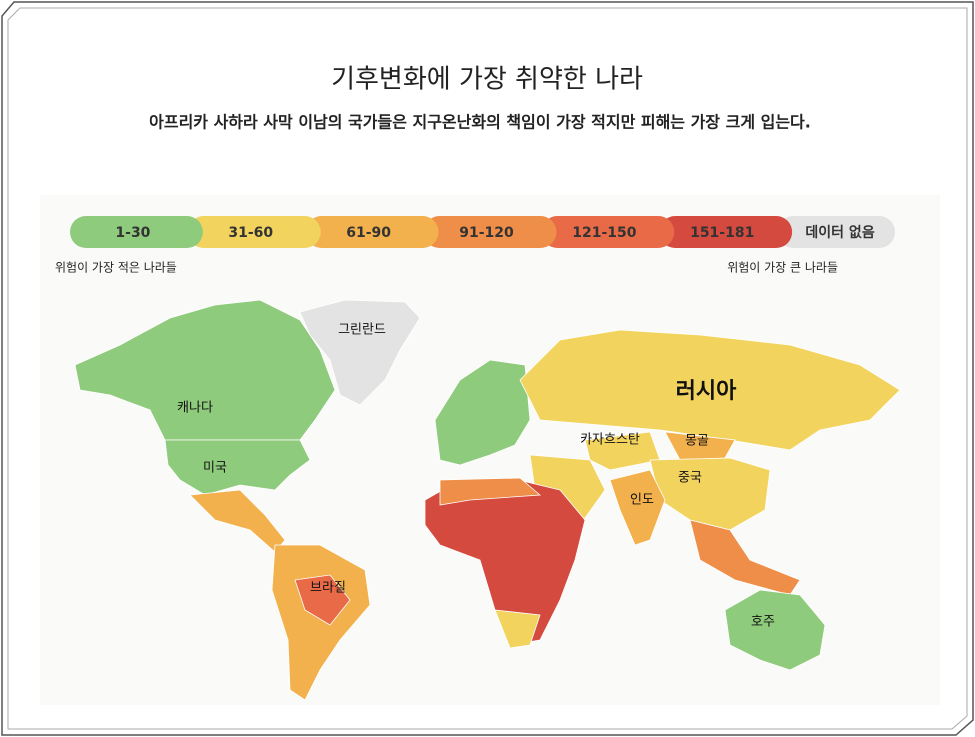 The width and height of the screenshot is (975, 737). I want to click on legend-label: 91-120, so click(486, 233).